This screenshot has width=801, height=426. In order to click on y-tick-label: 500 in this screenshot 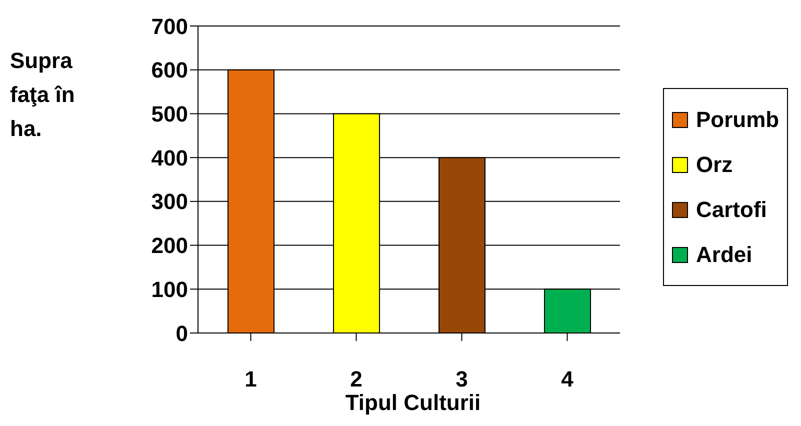, I will do `click(169, 114)`.